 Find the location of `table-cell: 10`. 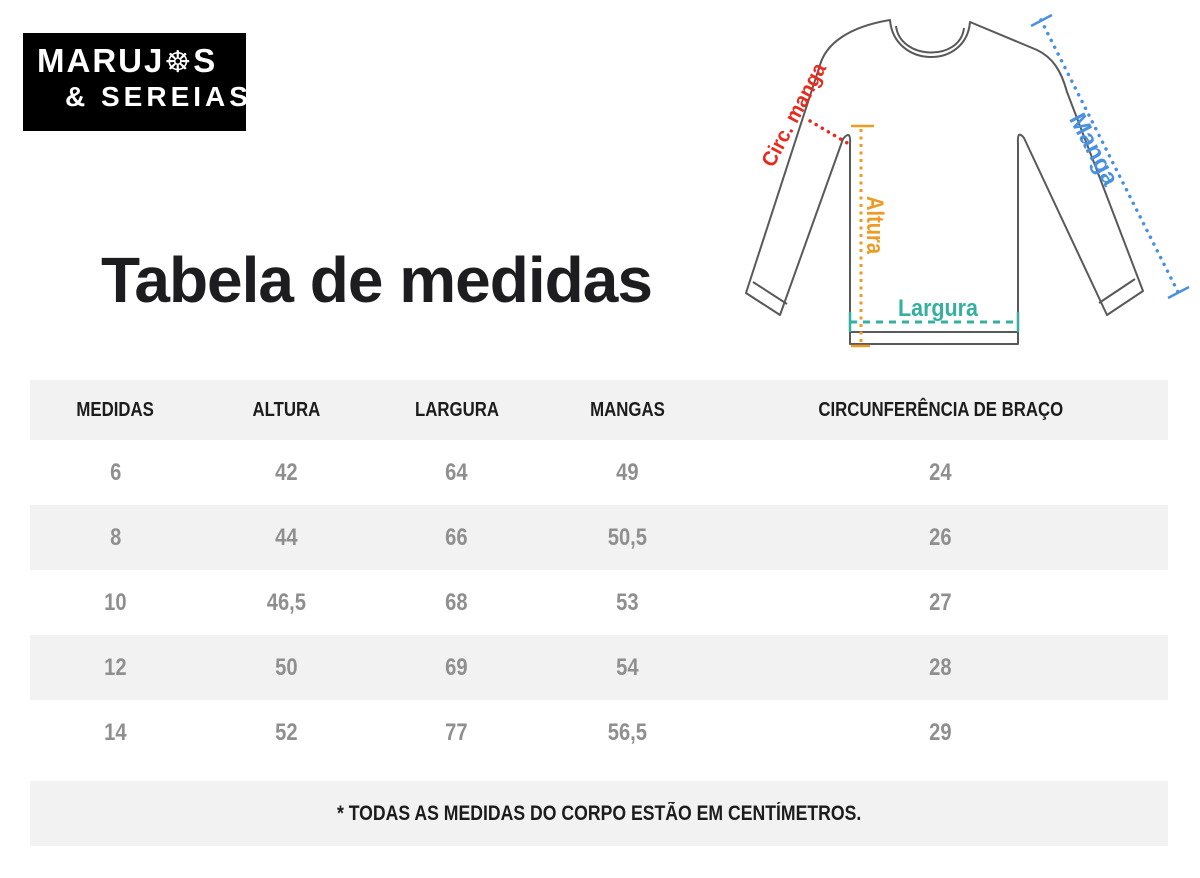

table-cell: 10 is located at coordinates (115, 603).